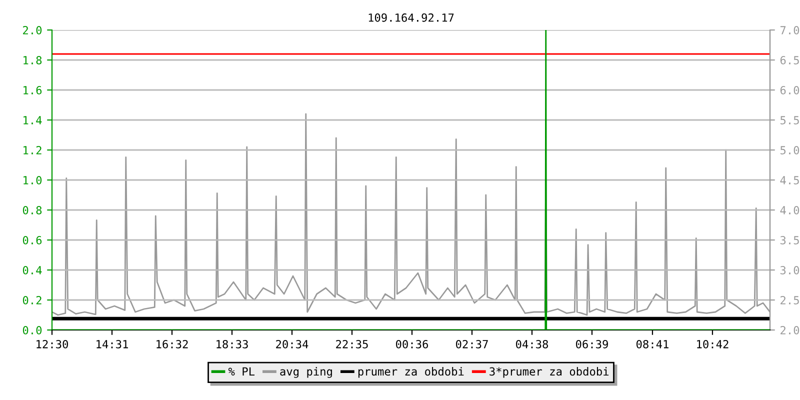 The width and height of the screenshot is (800, 400). Describe the element at coordinates (232, 344) in the screenshot. I see `x-tick-label: 18:33` at that location.